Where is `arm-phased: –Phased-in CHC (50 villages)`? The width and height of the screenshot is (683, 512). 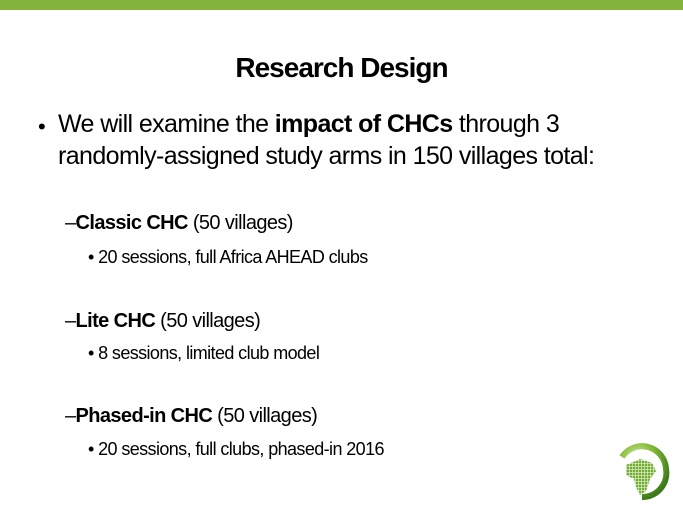 arm-phased: –Phased-in CHC (50 villages) is located at coordinates (191, 416).